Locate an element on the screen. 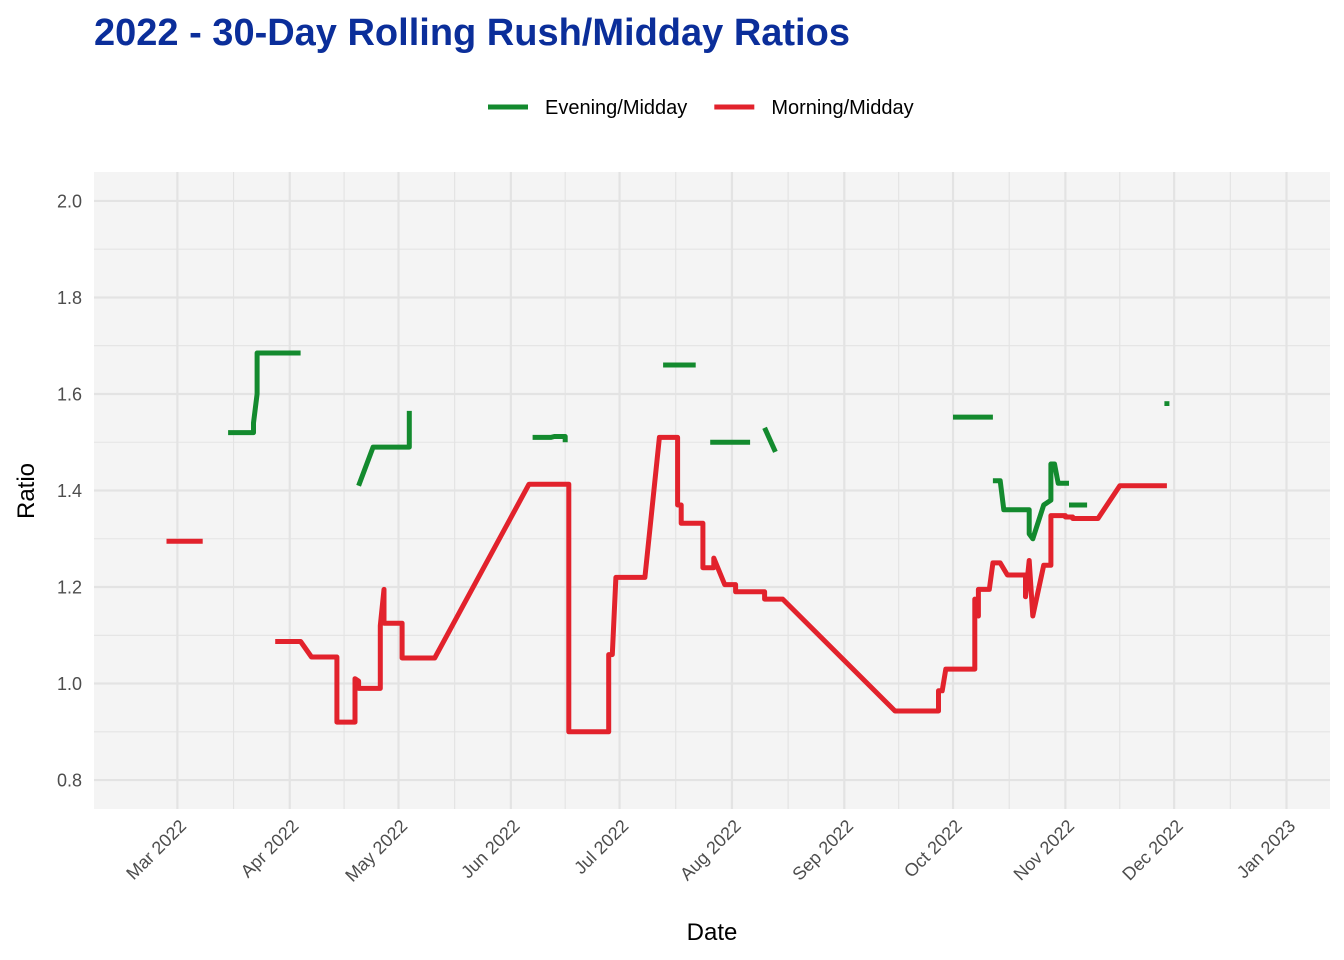  x-tick-label: Mar 2022 is located at coordinates (156, 850).